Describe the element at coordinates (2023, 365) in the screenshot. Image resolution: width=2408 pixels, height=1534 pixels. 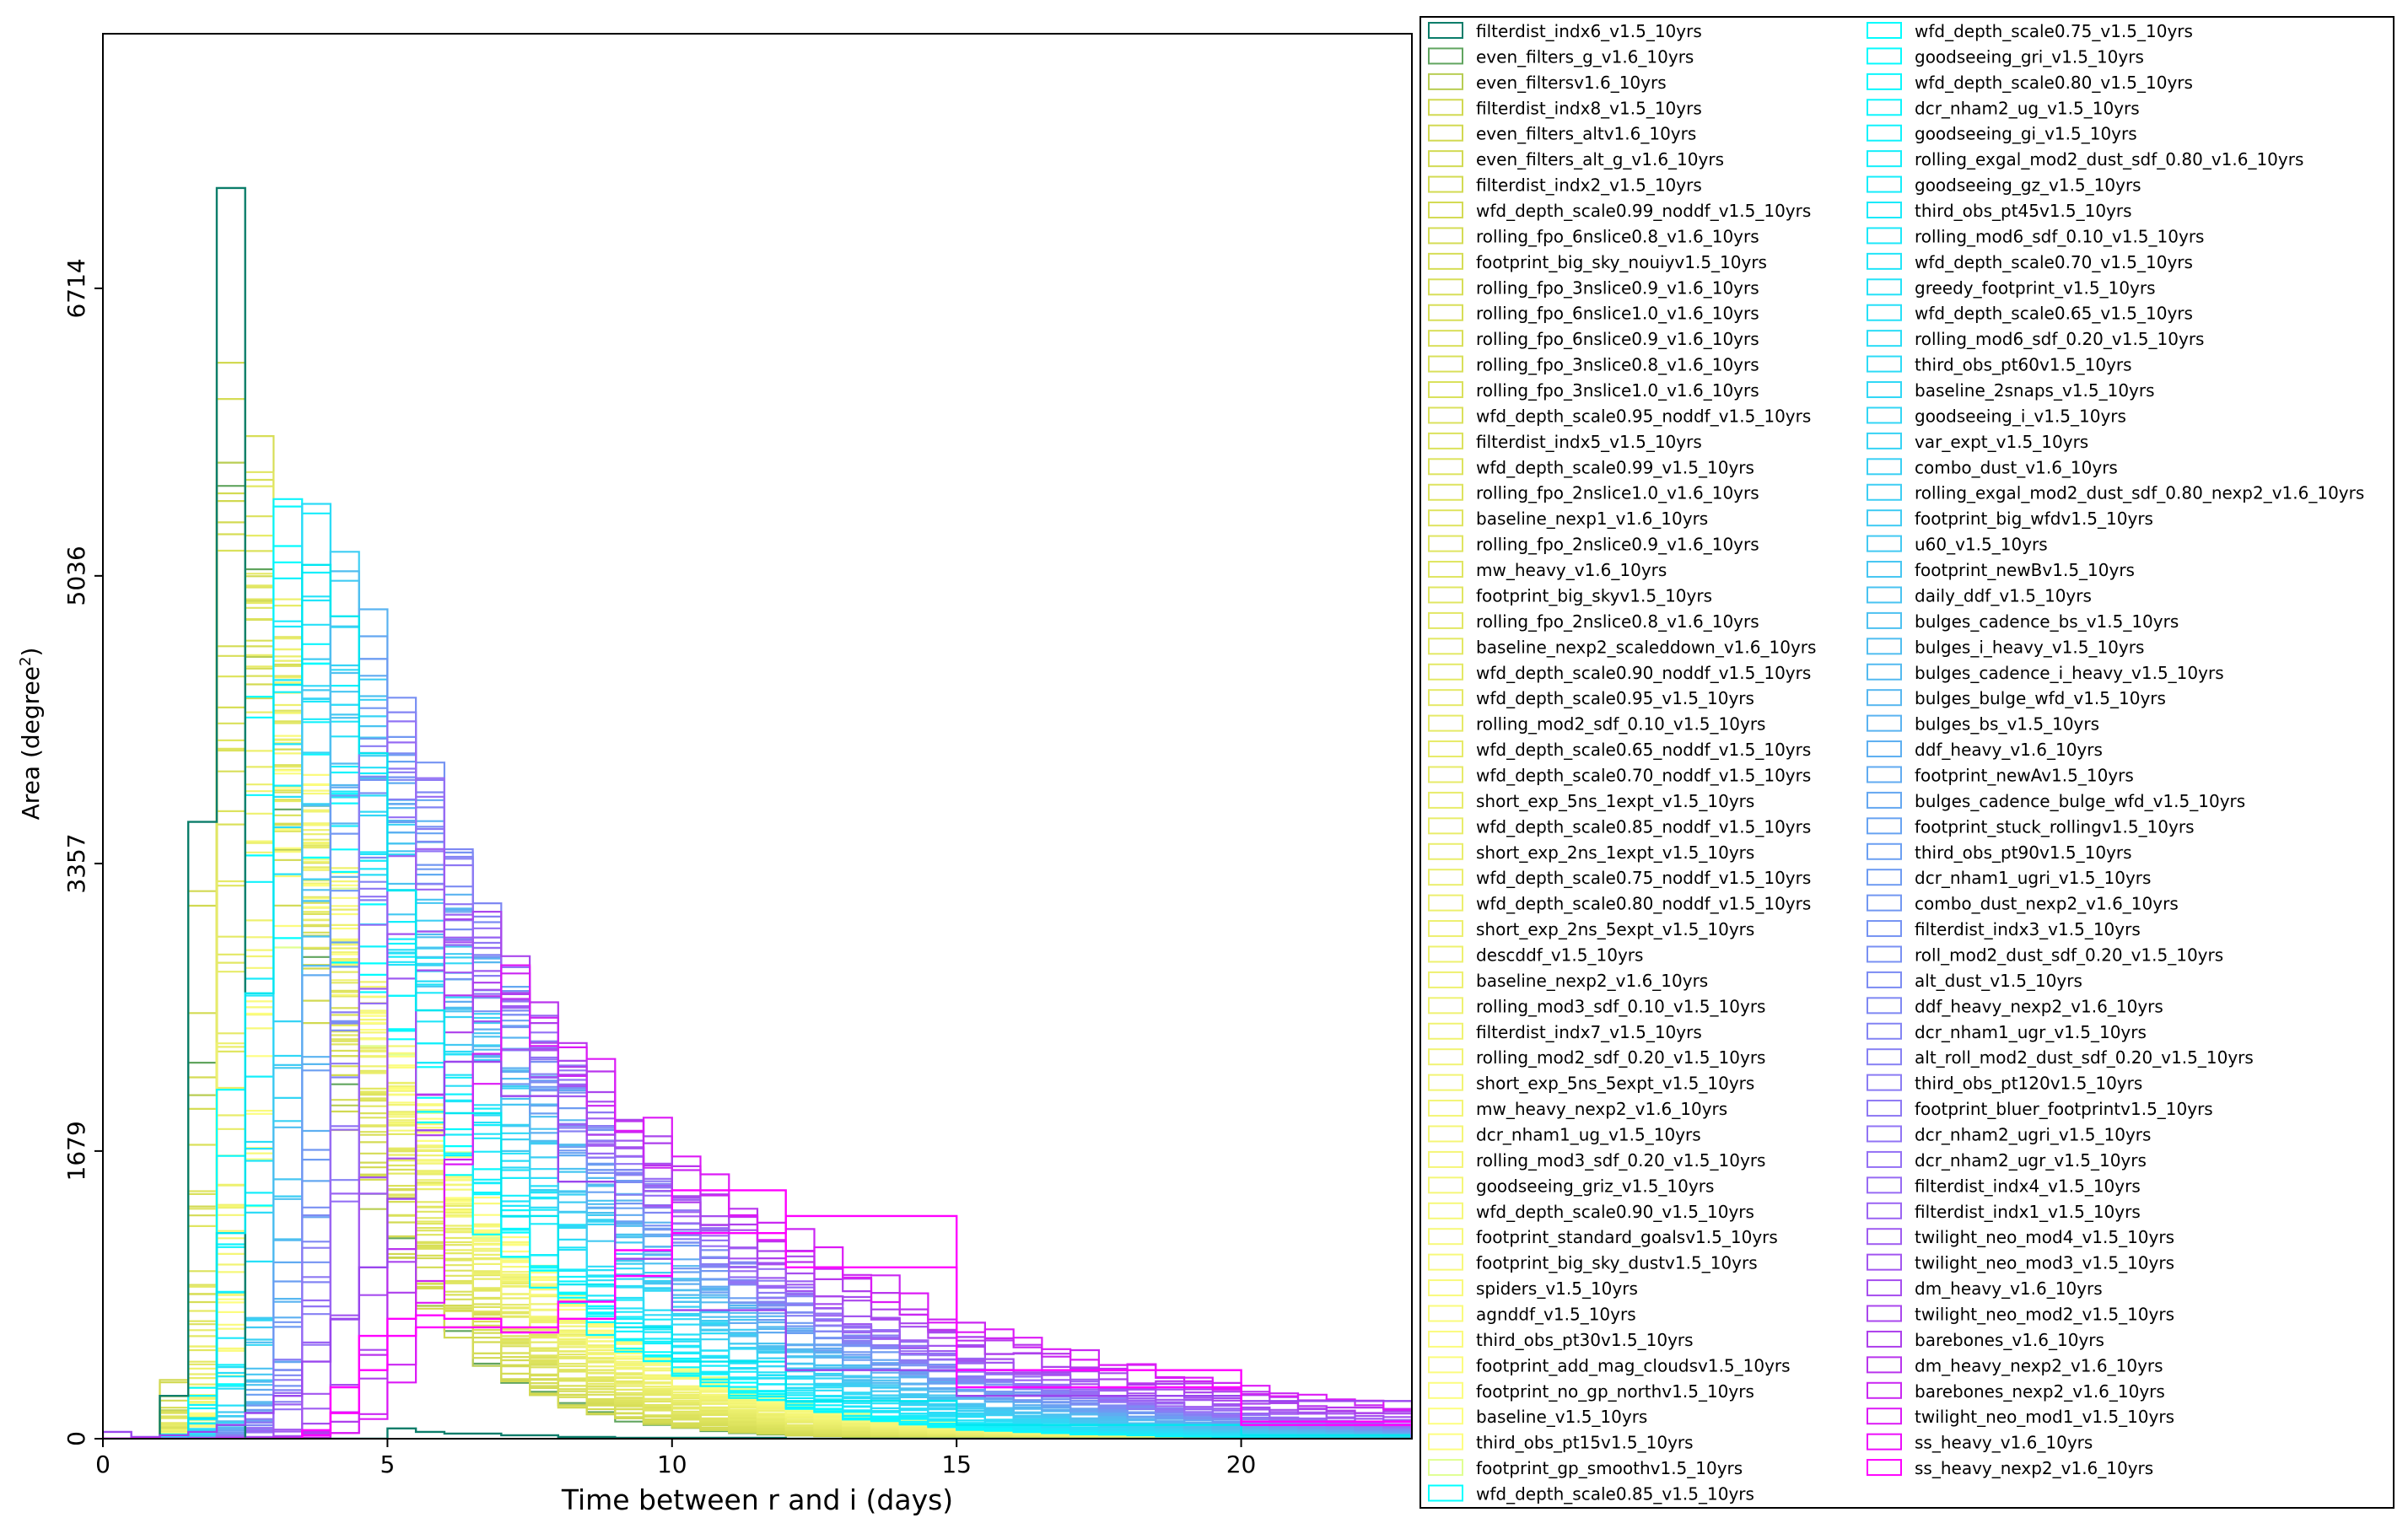
I see `legend-entry-label: third_obs_pt60v1.5_10yrs` at that location.